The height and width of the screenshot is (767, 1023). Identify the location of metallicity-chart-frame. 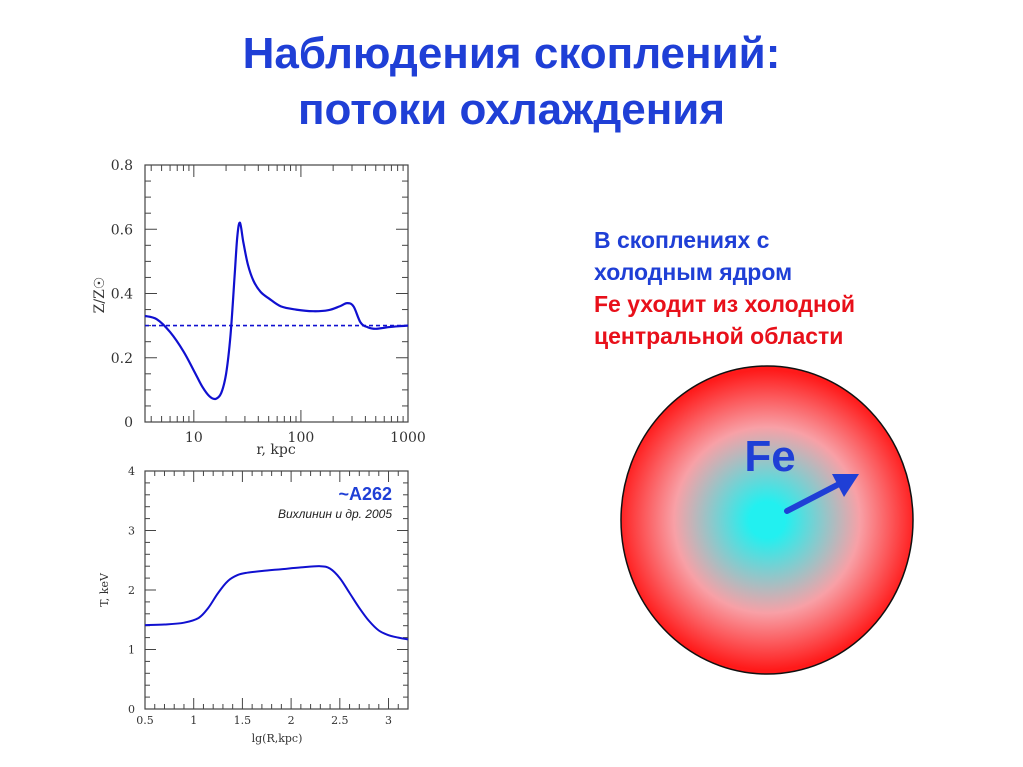
(276, 293).